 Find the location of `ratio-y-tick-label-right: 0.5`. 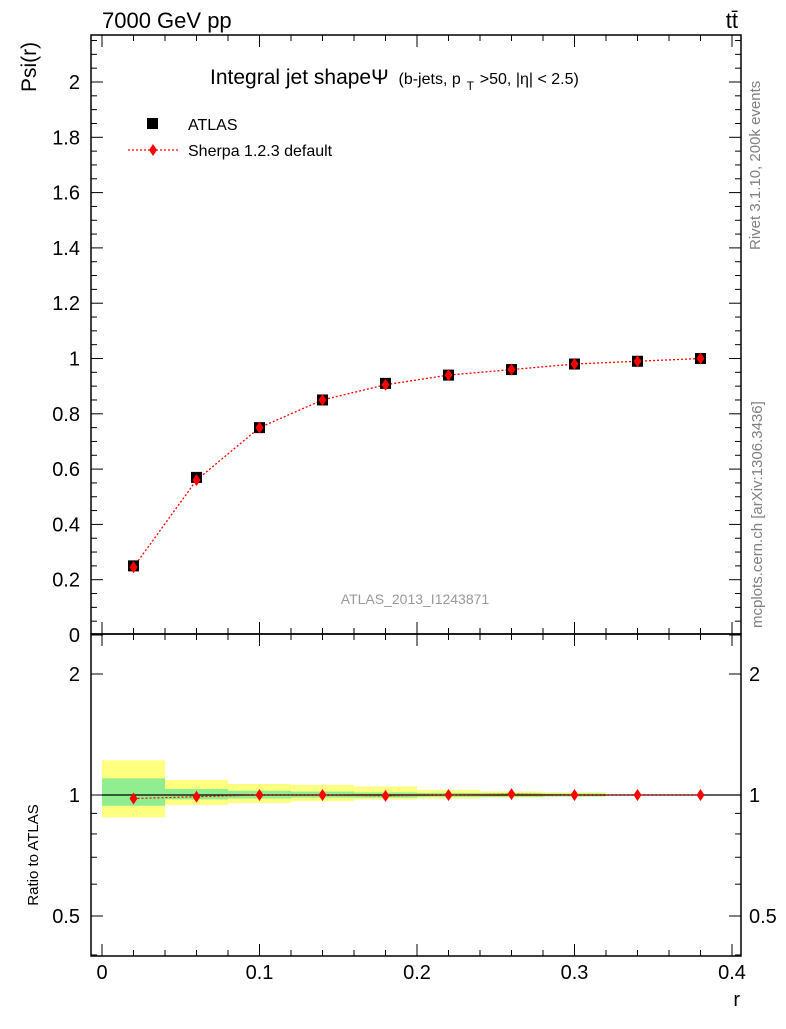

ratio-y-tick-label-right: 0.5 is located at coordinates (763, 917).